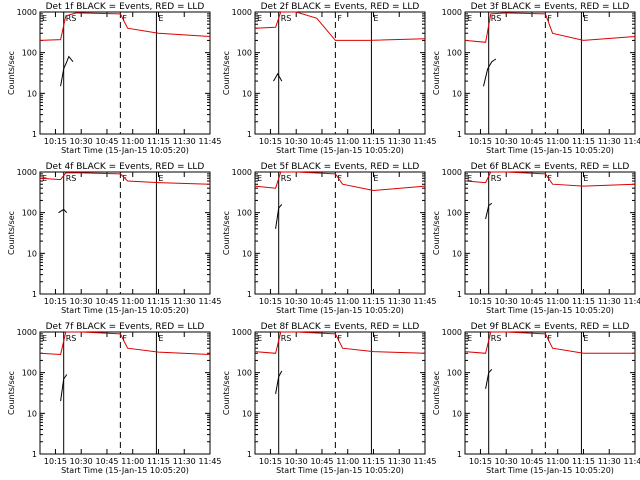 Image resolution: width=640 pixels, height=480 pixels. I want to click on x-tick-label: 10:45, so click(531, 141).